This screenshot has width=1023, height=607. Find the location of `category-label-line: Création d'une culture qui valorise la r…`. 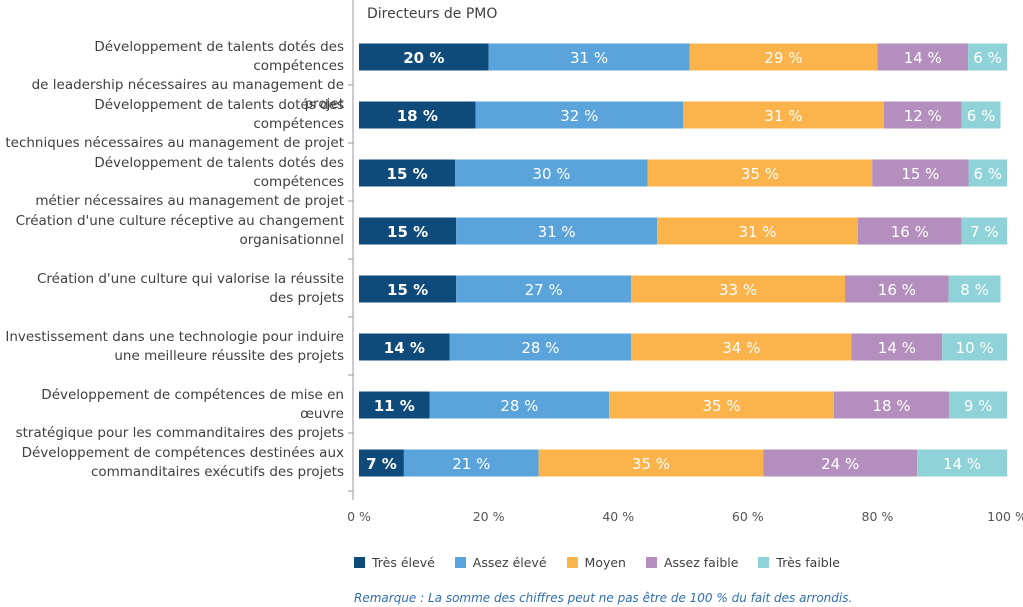

category-label-line: Création d'une culture qui valorise la r… is located at coordinates (190, 279).